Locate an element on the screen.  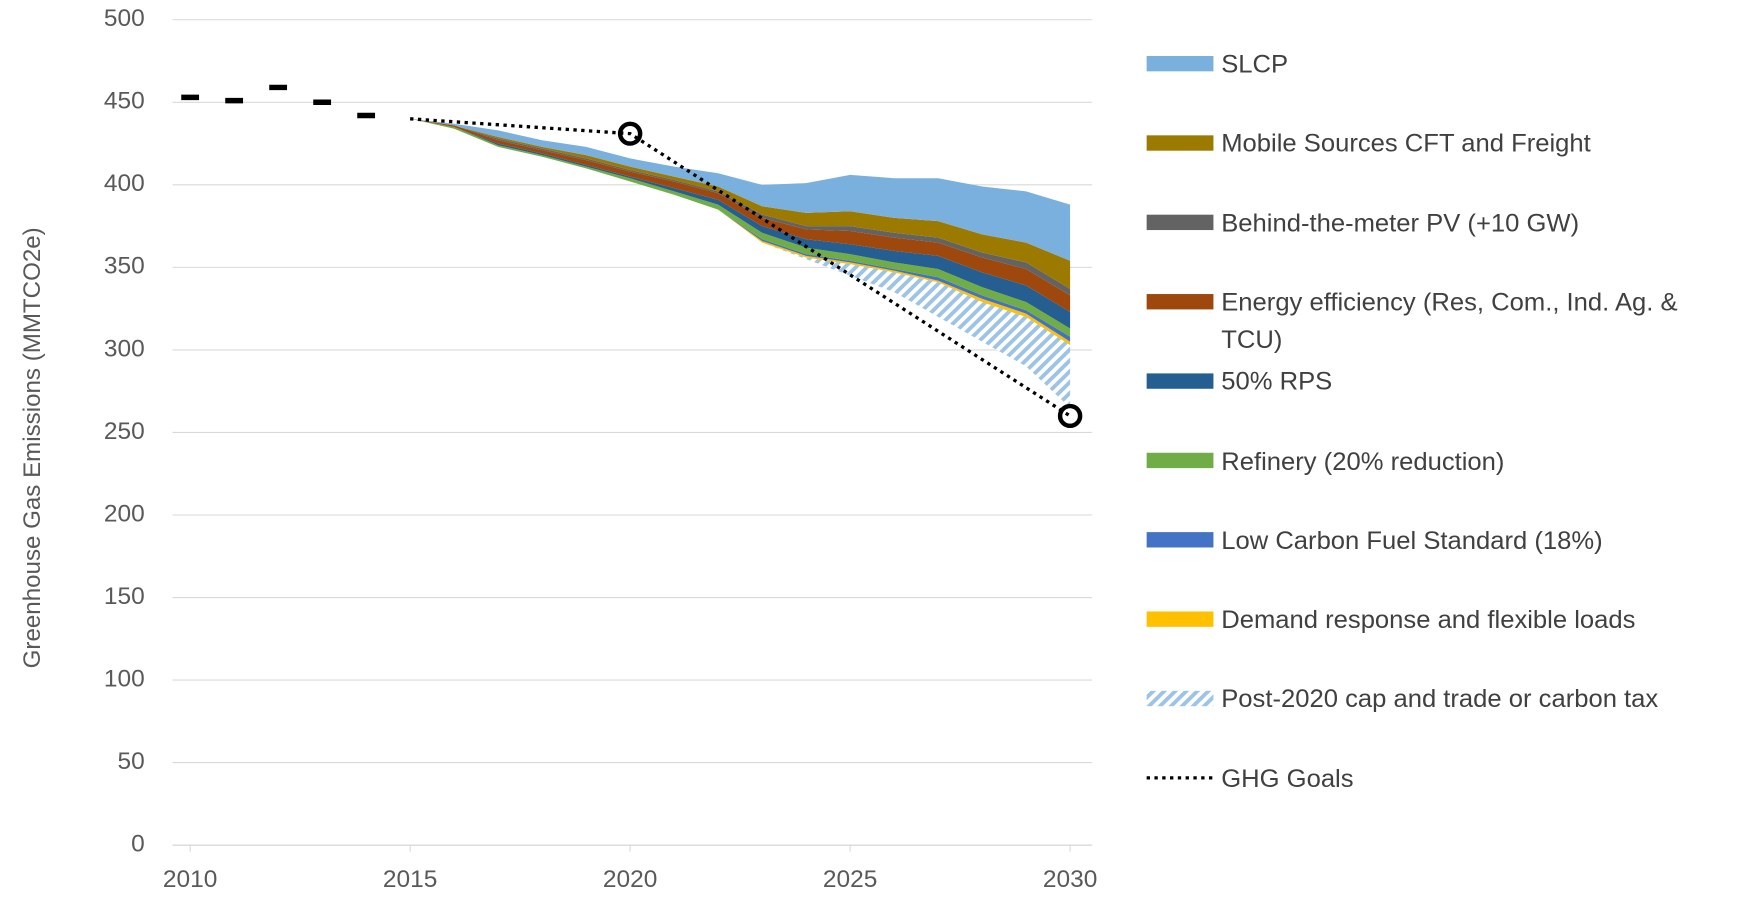
legend-item: SLCP is located at coordinates (1255, 63).